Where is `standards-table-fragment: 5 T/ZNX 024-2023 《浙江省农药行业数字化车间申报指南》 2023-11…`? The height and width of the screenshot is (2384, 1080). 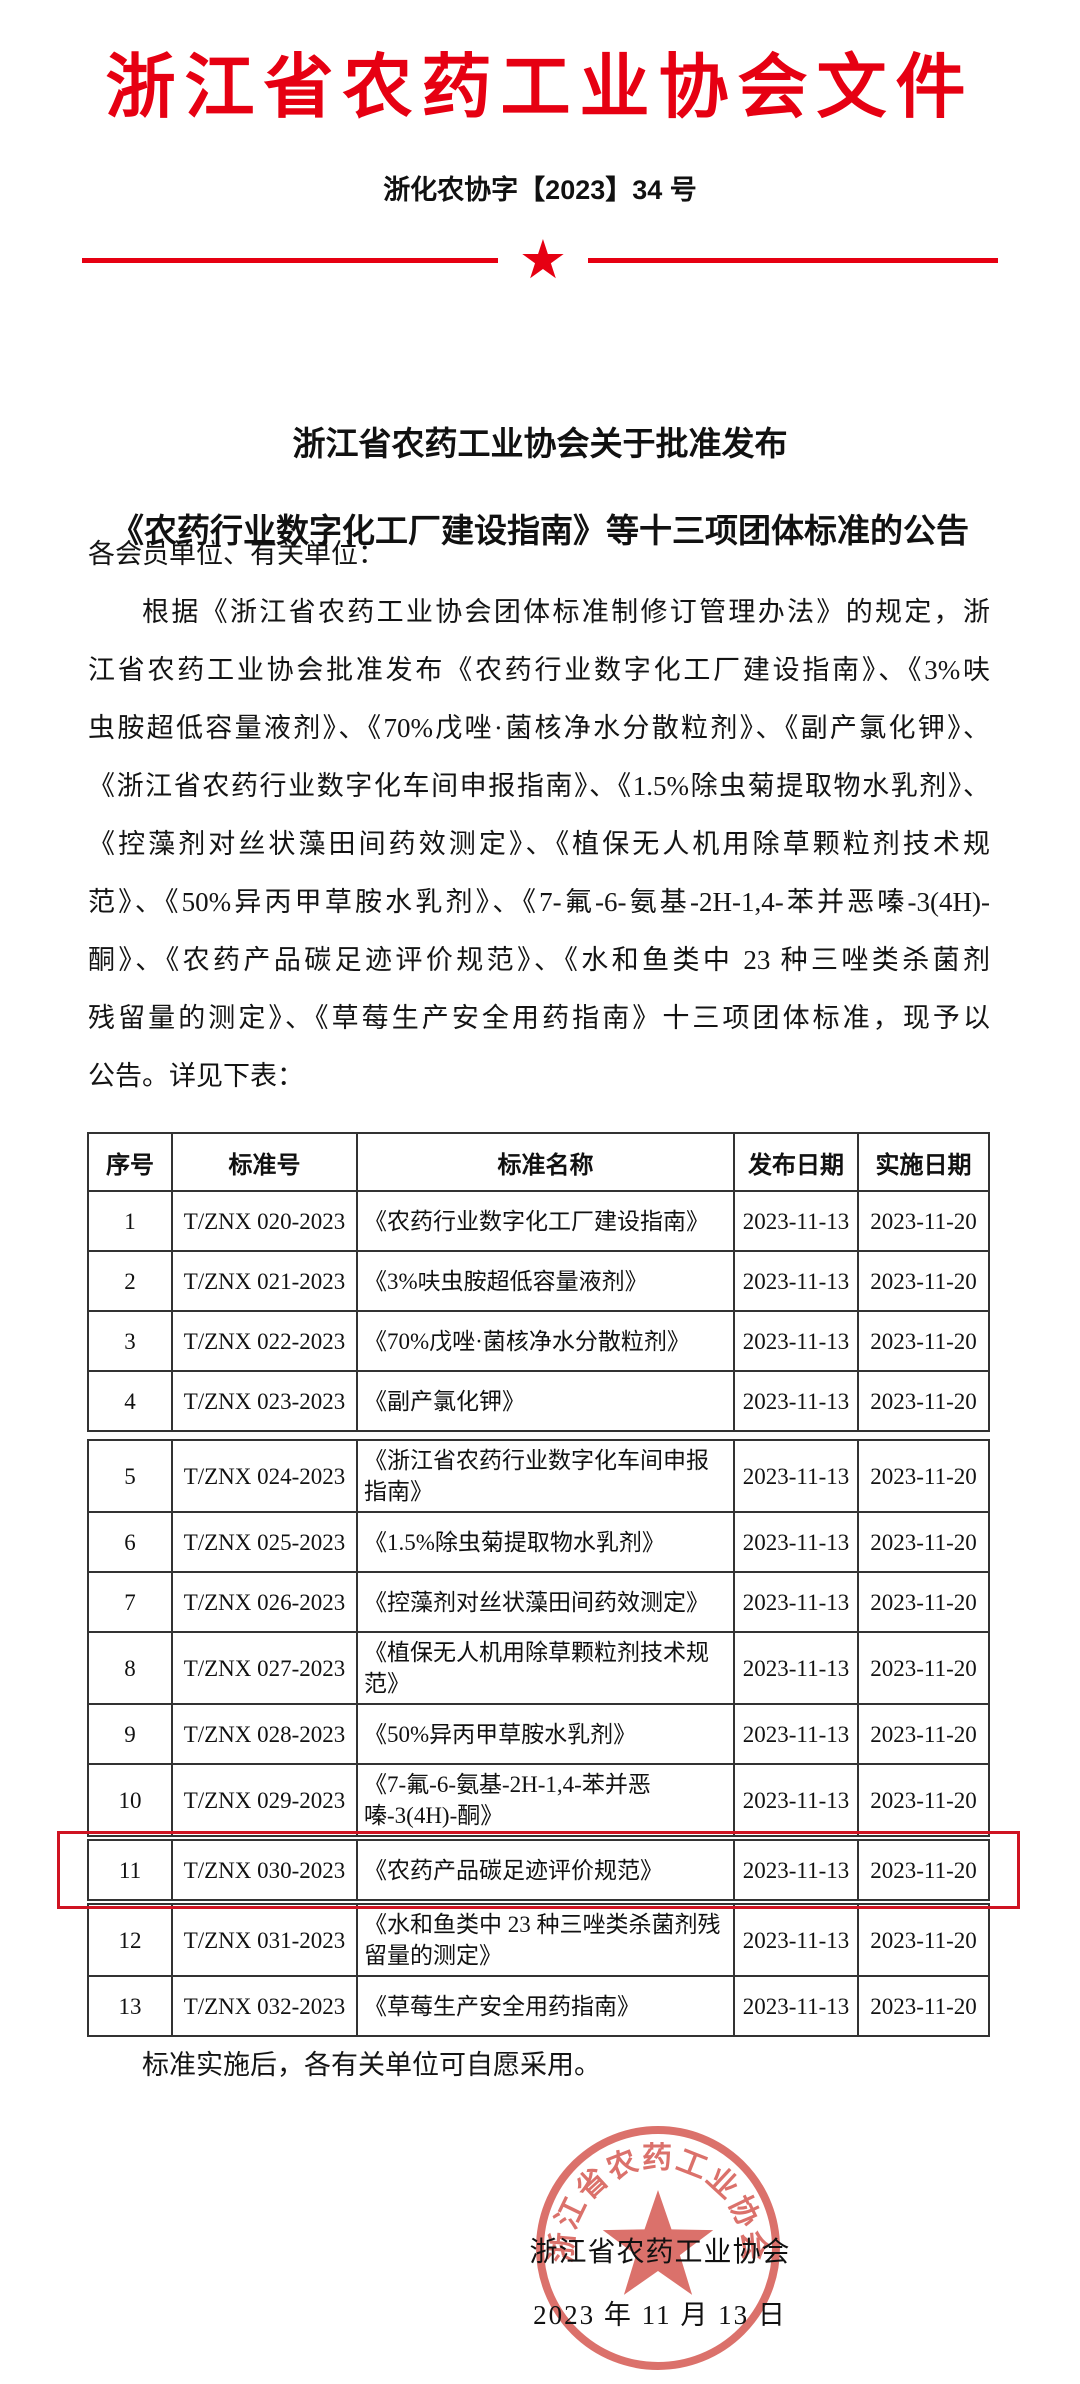 standards-table-fragment: 5 T/ZNX 024-2023 《浙江省农药行业数字化车间申报指南》 2023-11… is located at coordinates (538, 1638).